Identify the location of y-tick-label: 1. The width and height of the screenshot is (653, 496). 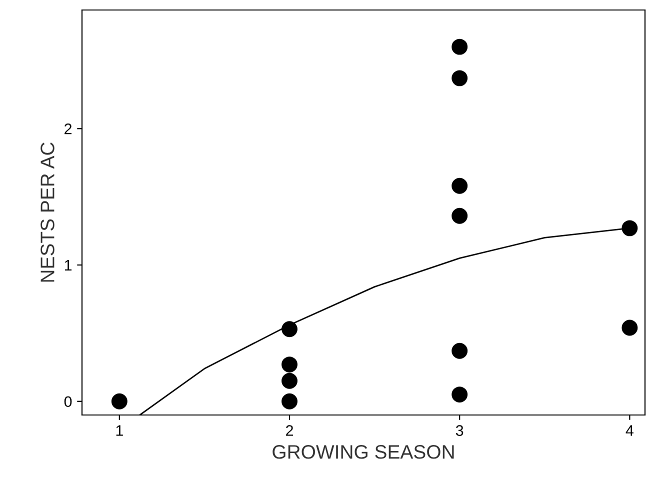
(68, 265).